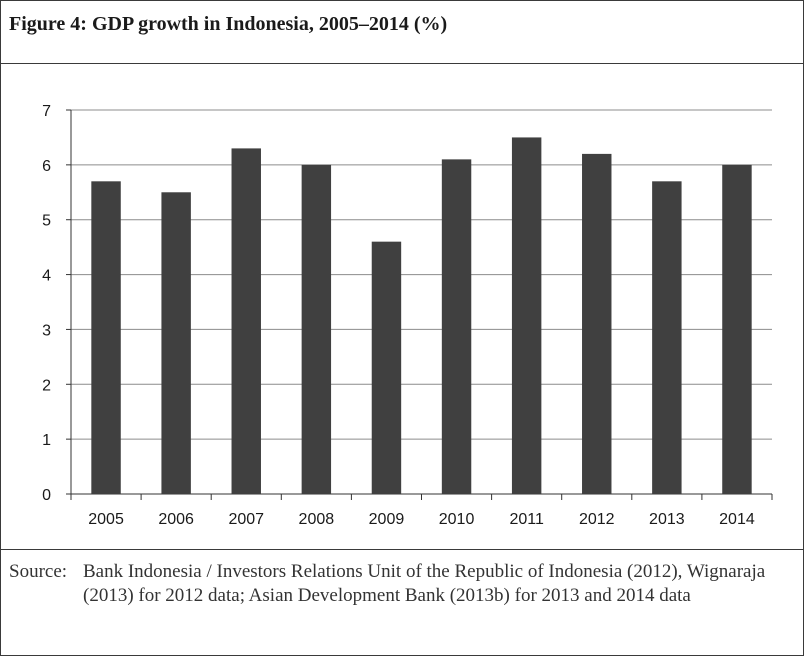 This screenshot has width=804, height=656. What do you see at coordinates (386, 367) in the screenshot?
I see `bar-2009` at bounding box center [386, 367].